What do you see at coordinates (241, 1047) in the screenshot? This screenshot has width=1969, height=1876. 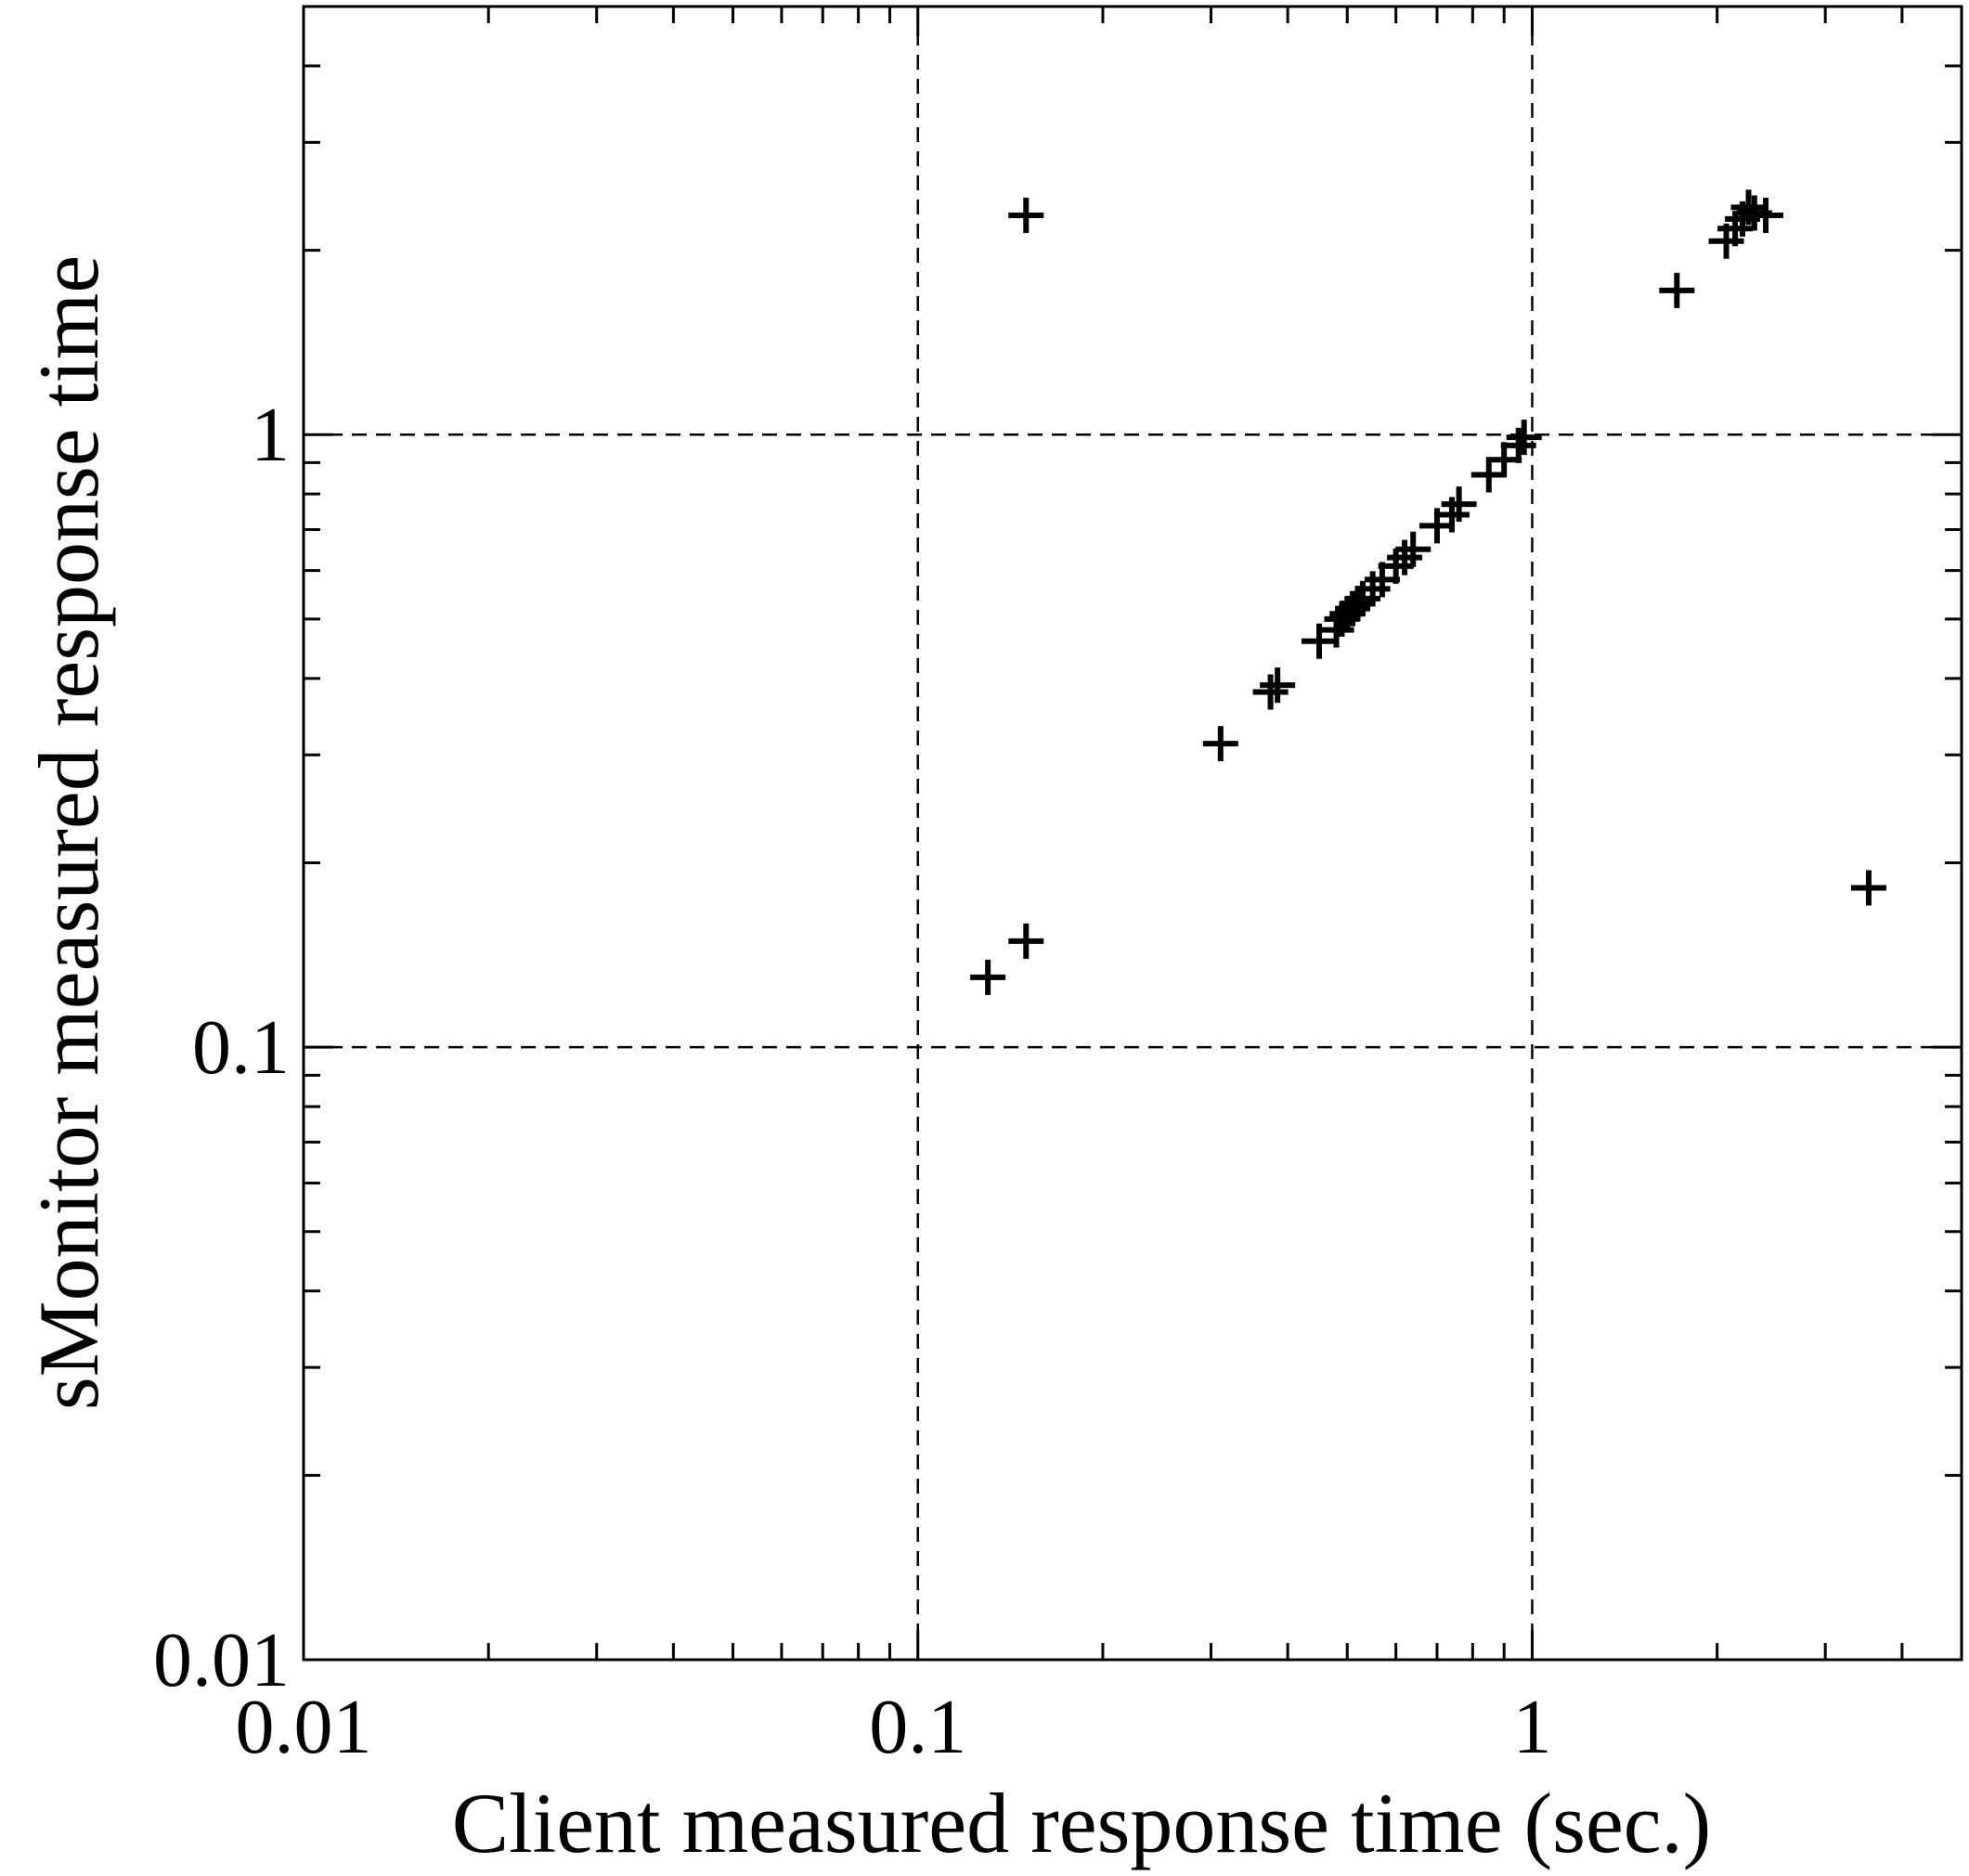 I see `y-tick-label: 0.1` at bounding box center [241, 1047].